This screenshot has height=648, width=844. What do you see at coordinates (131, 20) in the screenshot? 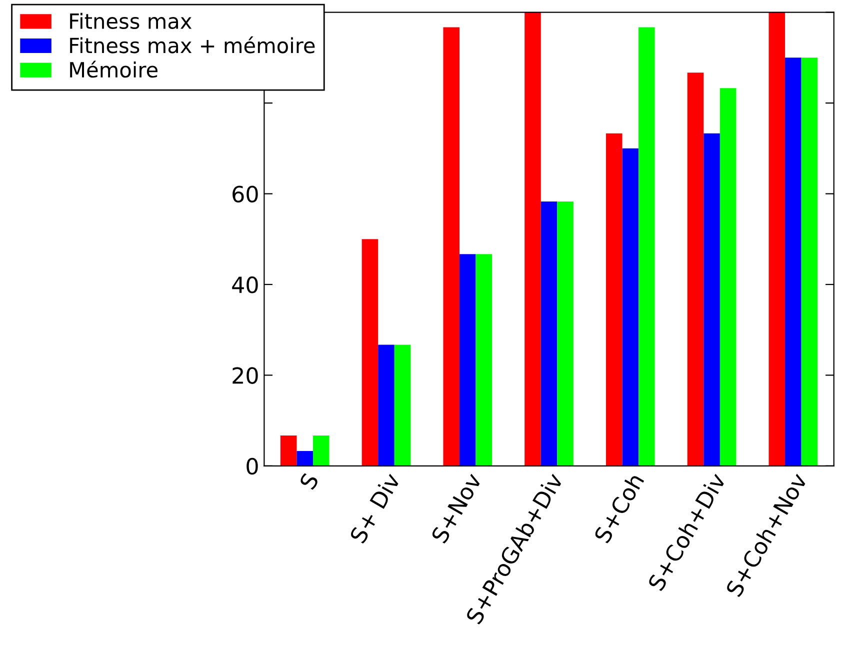
I see `legend-label: Fitness max` at bounding box center [131, 20].